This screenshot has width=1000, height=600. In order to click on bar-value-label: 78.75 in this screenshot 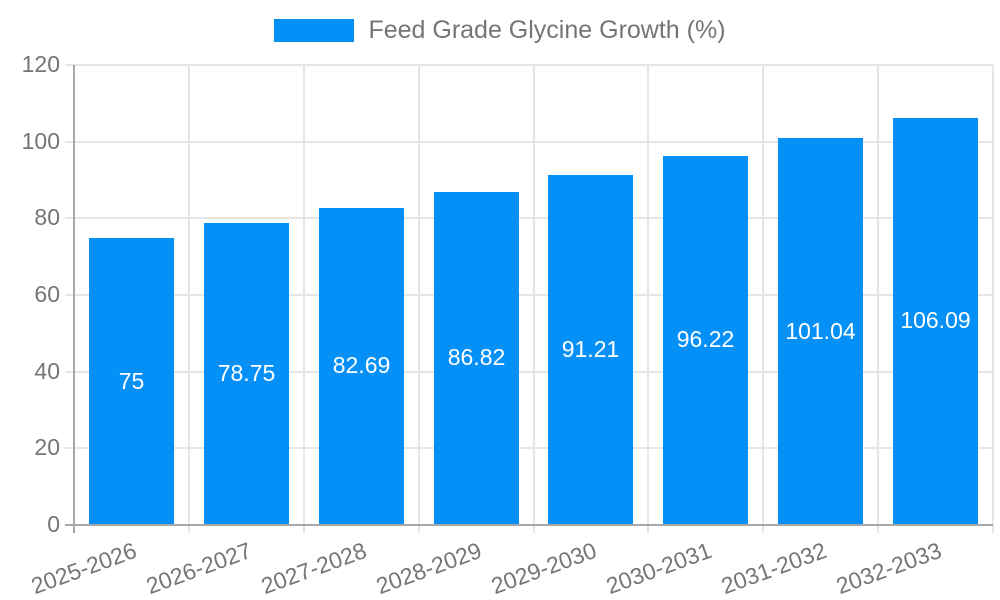, I will do `click(246, 373)`.